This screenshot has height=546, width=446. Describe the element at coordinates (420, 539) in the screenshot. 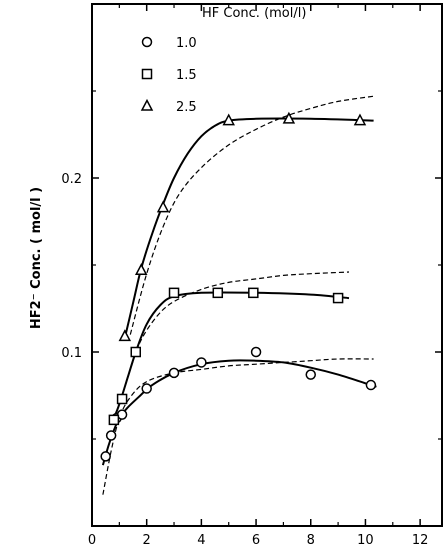

I see `x-tick-label-12: 12` at that location.